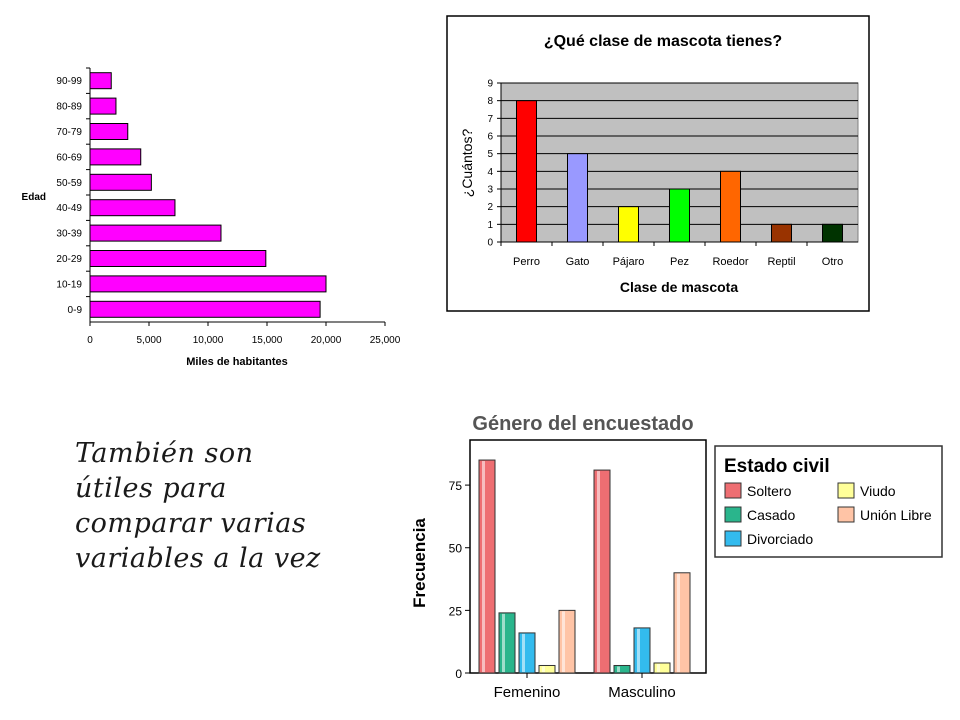  What do you see at coordinates (69, 183) in the screenshot?
I see `y-tick-label: 50-59` at bounding box center [69, 183].